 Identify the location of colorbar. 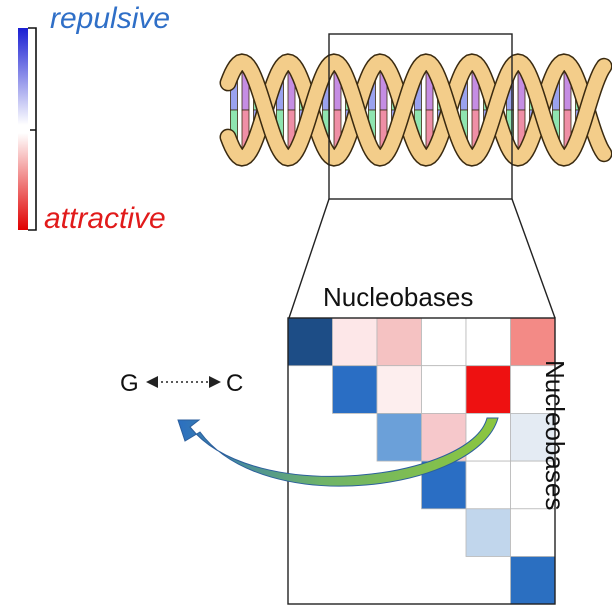
(27, 129).